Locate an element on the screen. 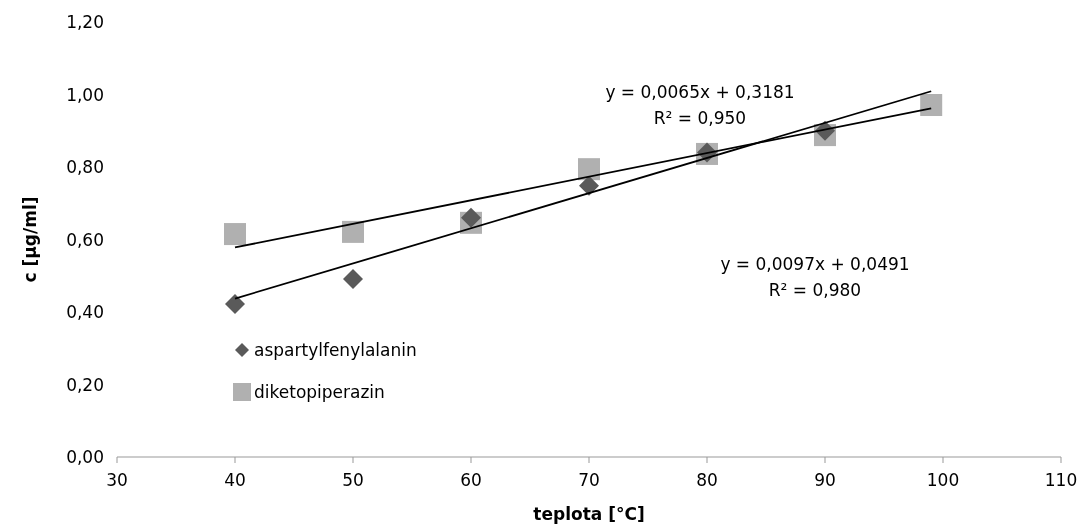 This screenshot has height=524, width=1086. legend-label: diketopiperazin is located at coordinates (319, 392).